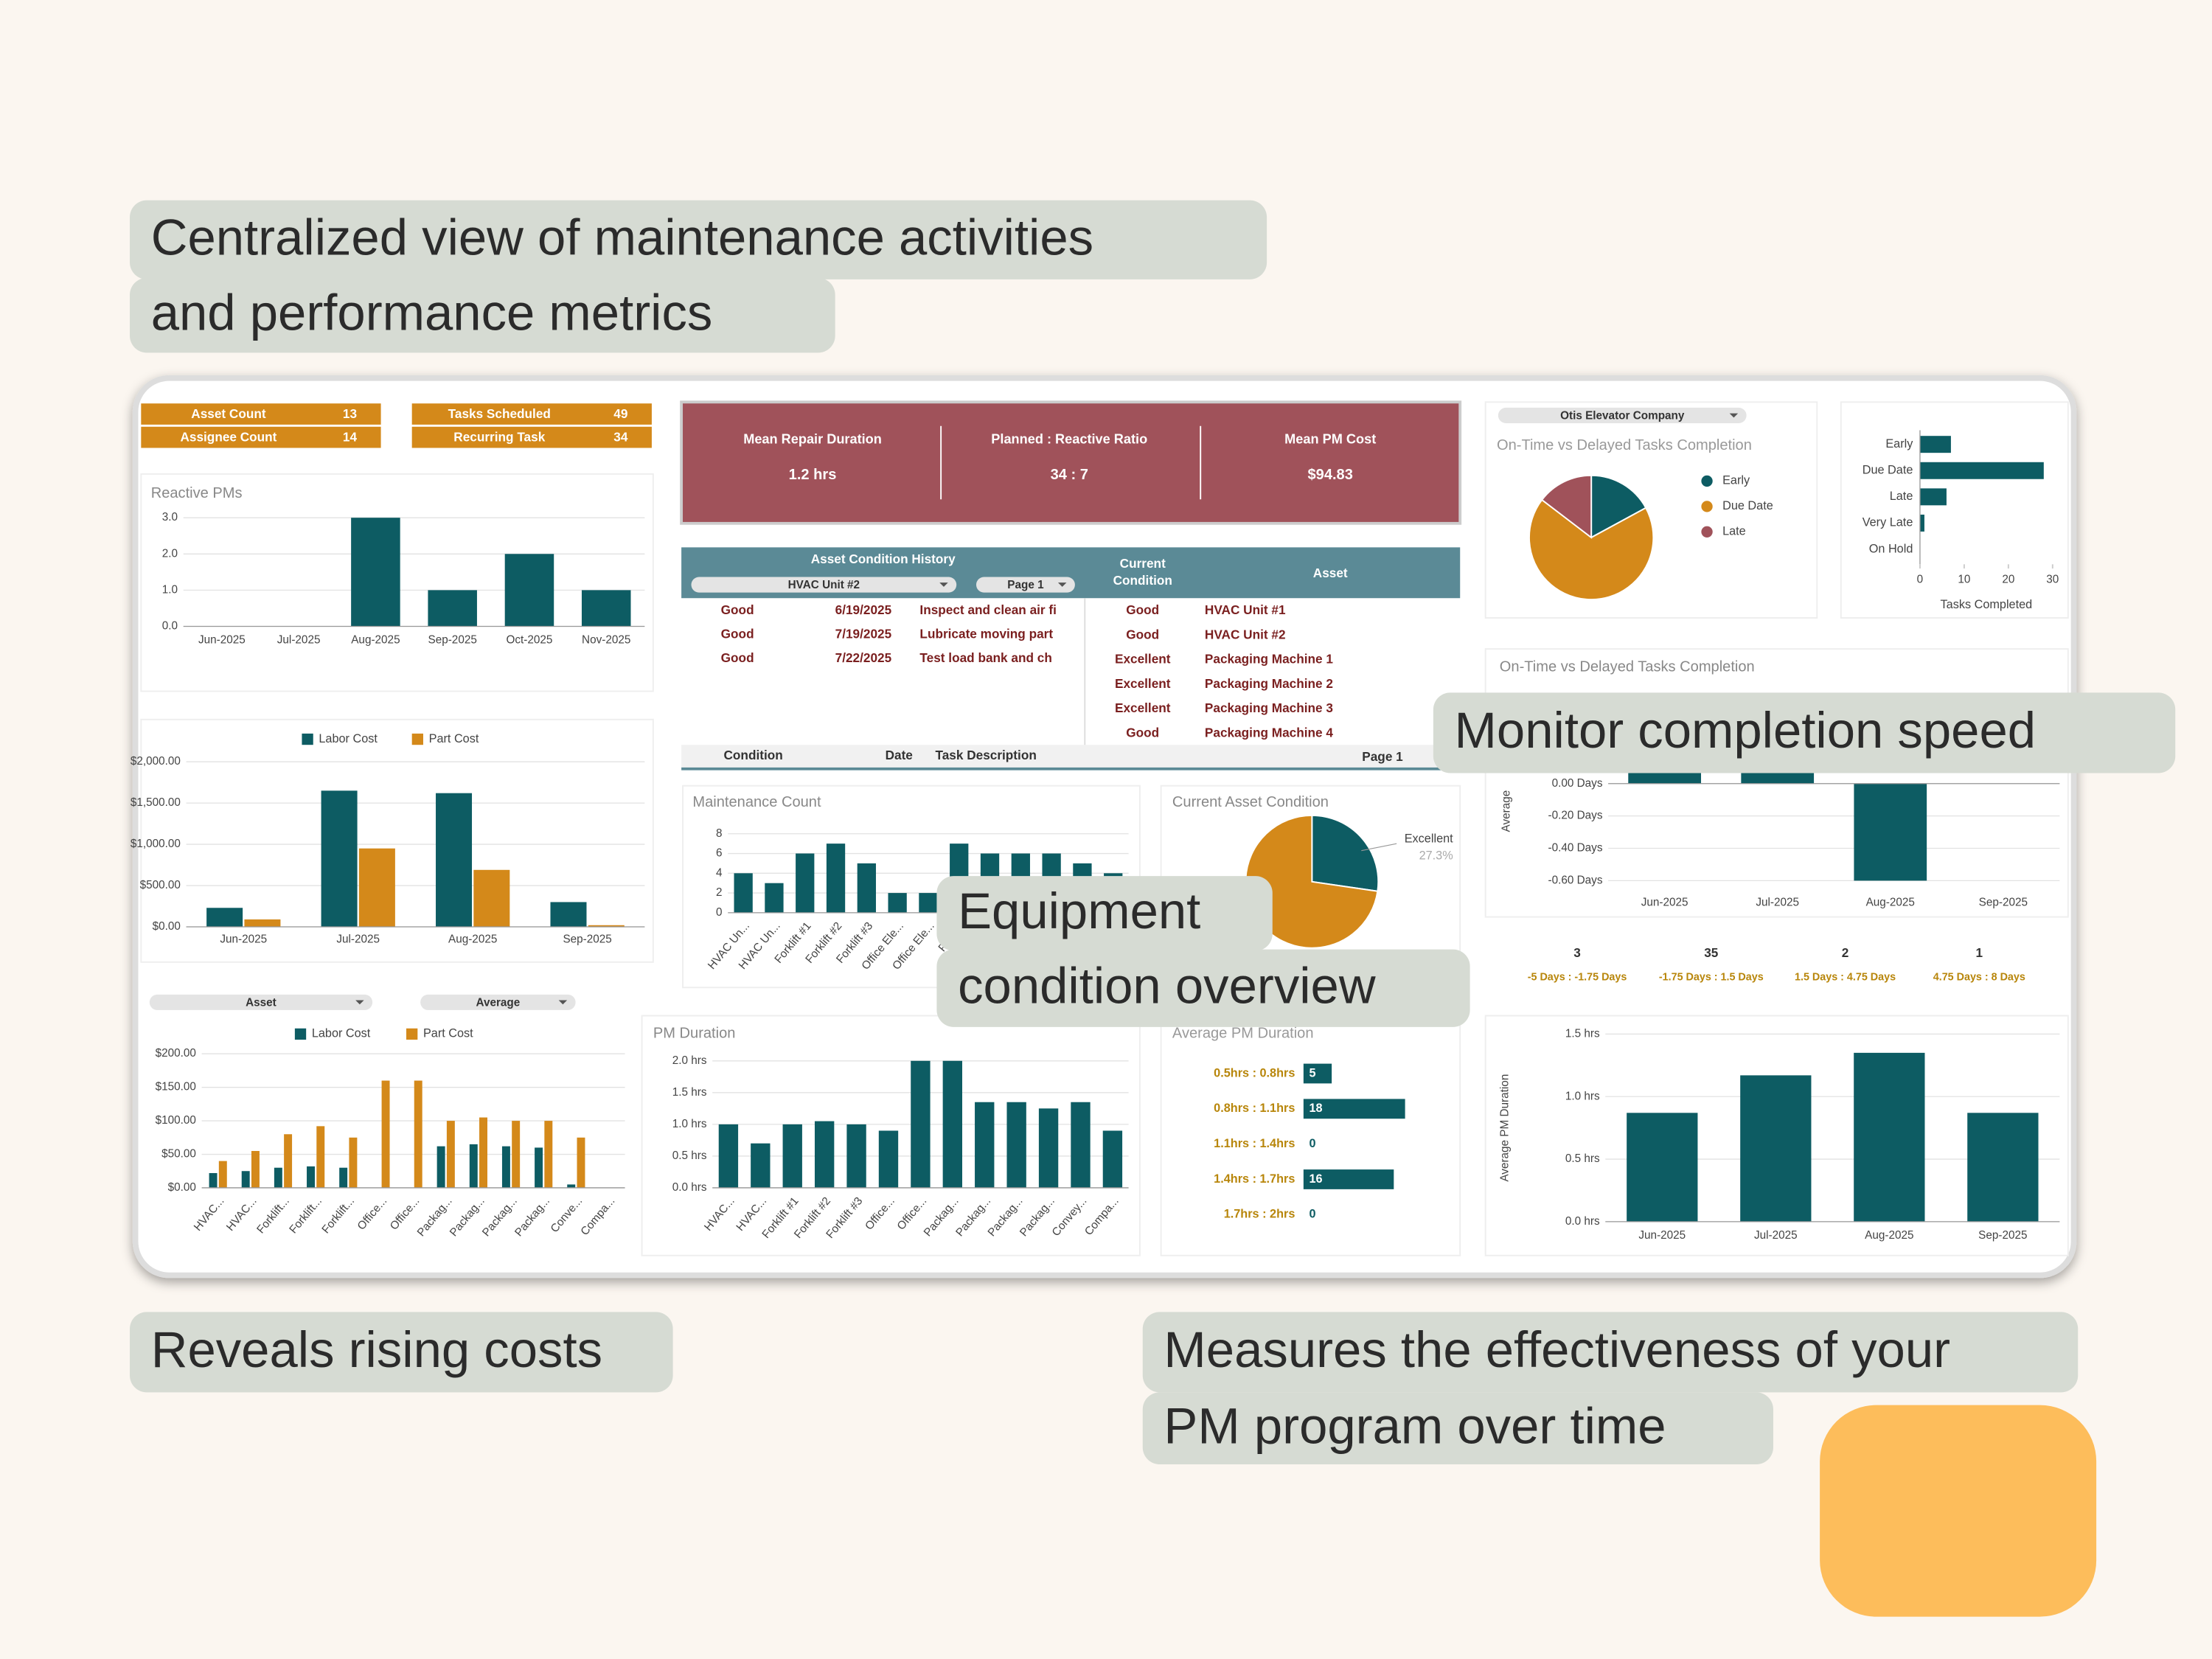  I want to click on dropdown-label: Page 1, so click(1025, 585).